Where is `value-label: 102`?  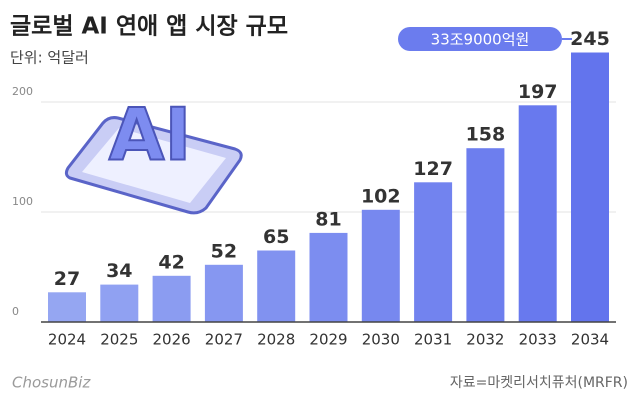
value-label: 102 is located at coordinates (381, 196).